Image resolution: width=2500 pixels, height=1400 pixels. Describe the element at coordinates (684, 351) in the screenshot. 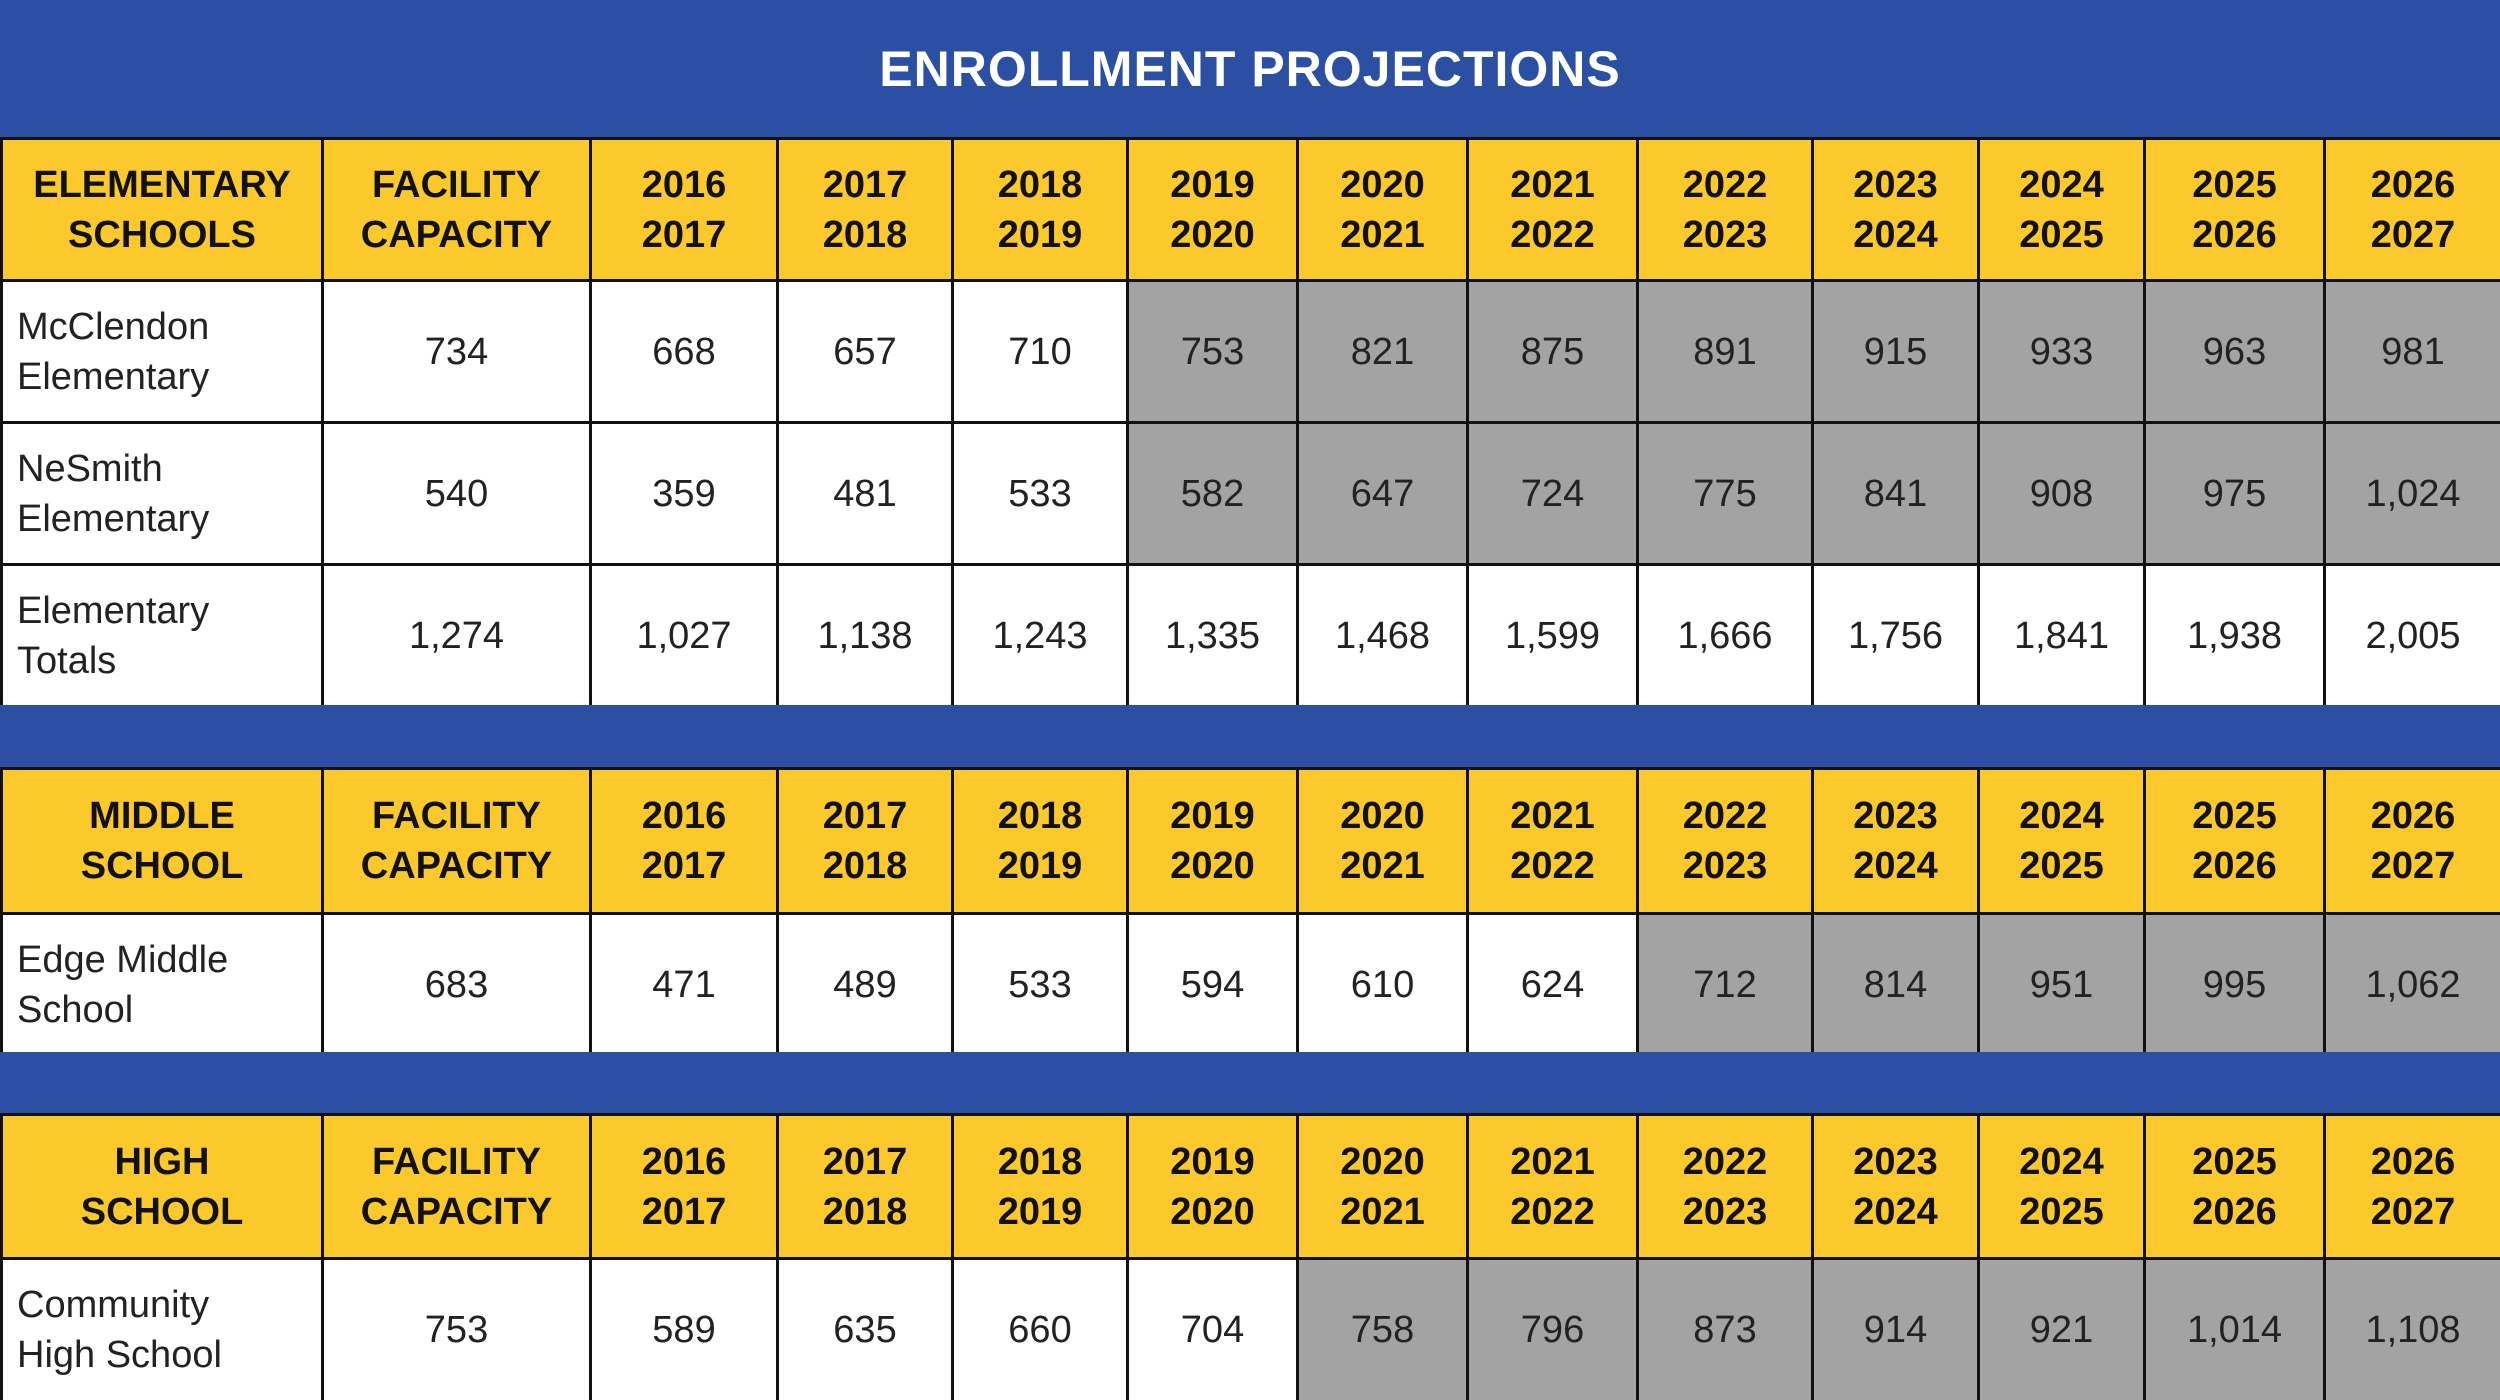

I see `value-cell: 668` at that location.